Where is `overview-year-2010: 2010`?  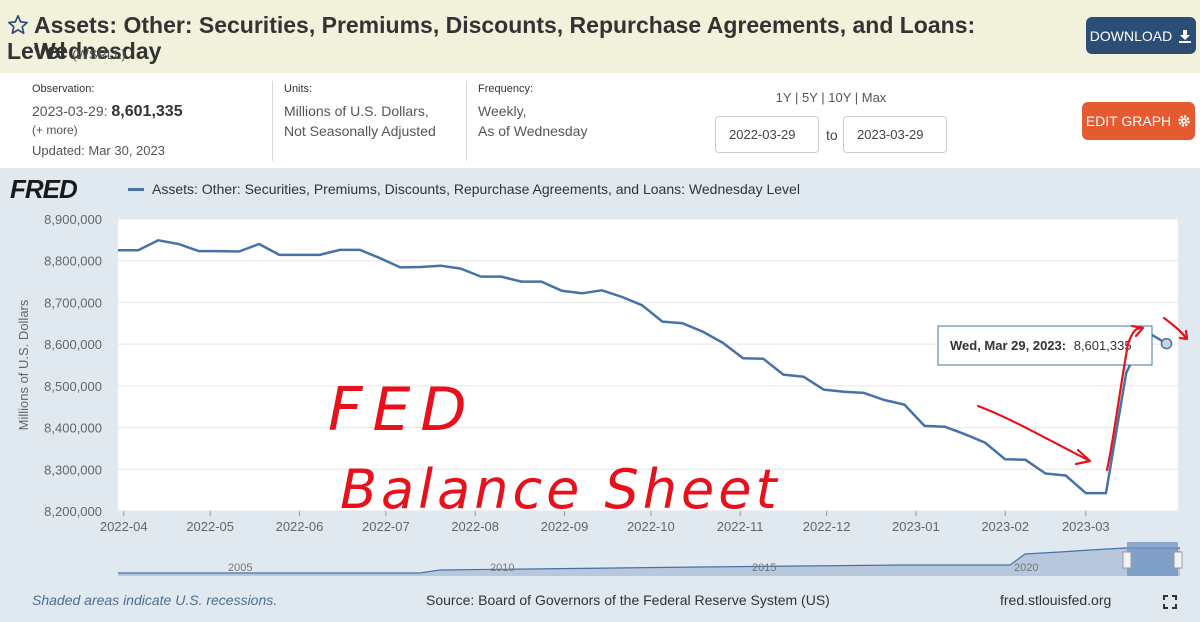
overview-year-2010: 2010 is located at coordinates (502, 568).